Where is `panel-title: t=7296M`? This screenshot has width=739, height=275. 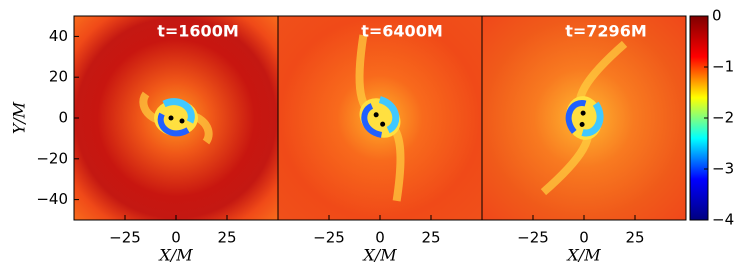 panel-title: t=7296M is located at coordinates (606, 31).